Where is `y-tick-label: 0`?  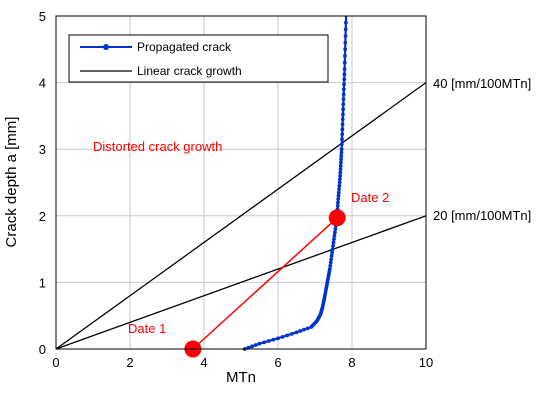 y-tick-label: 0 is located at coordinates (42, 349).